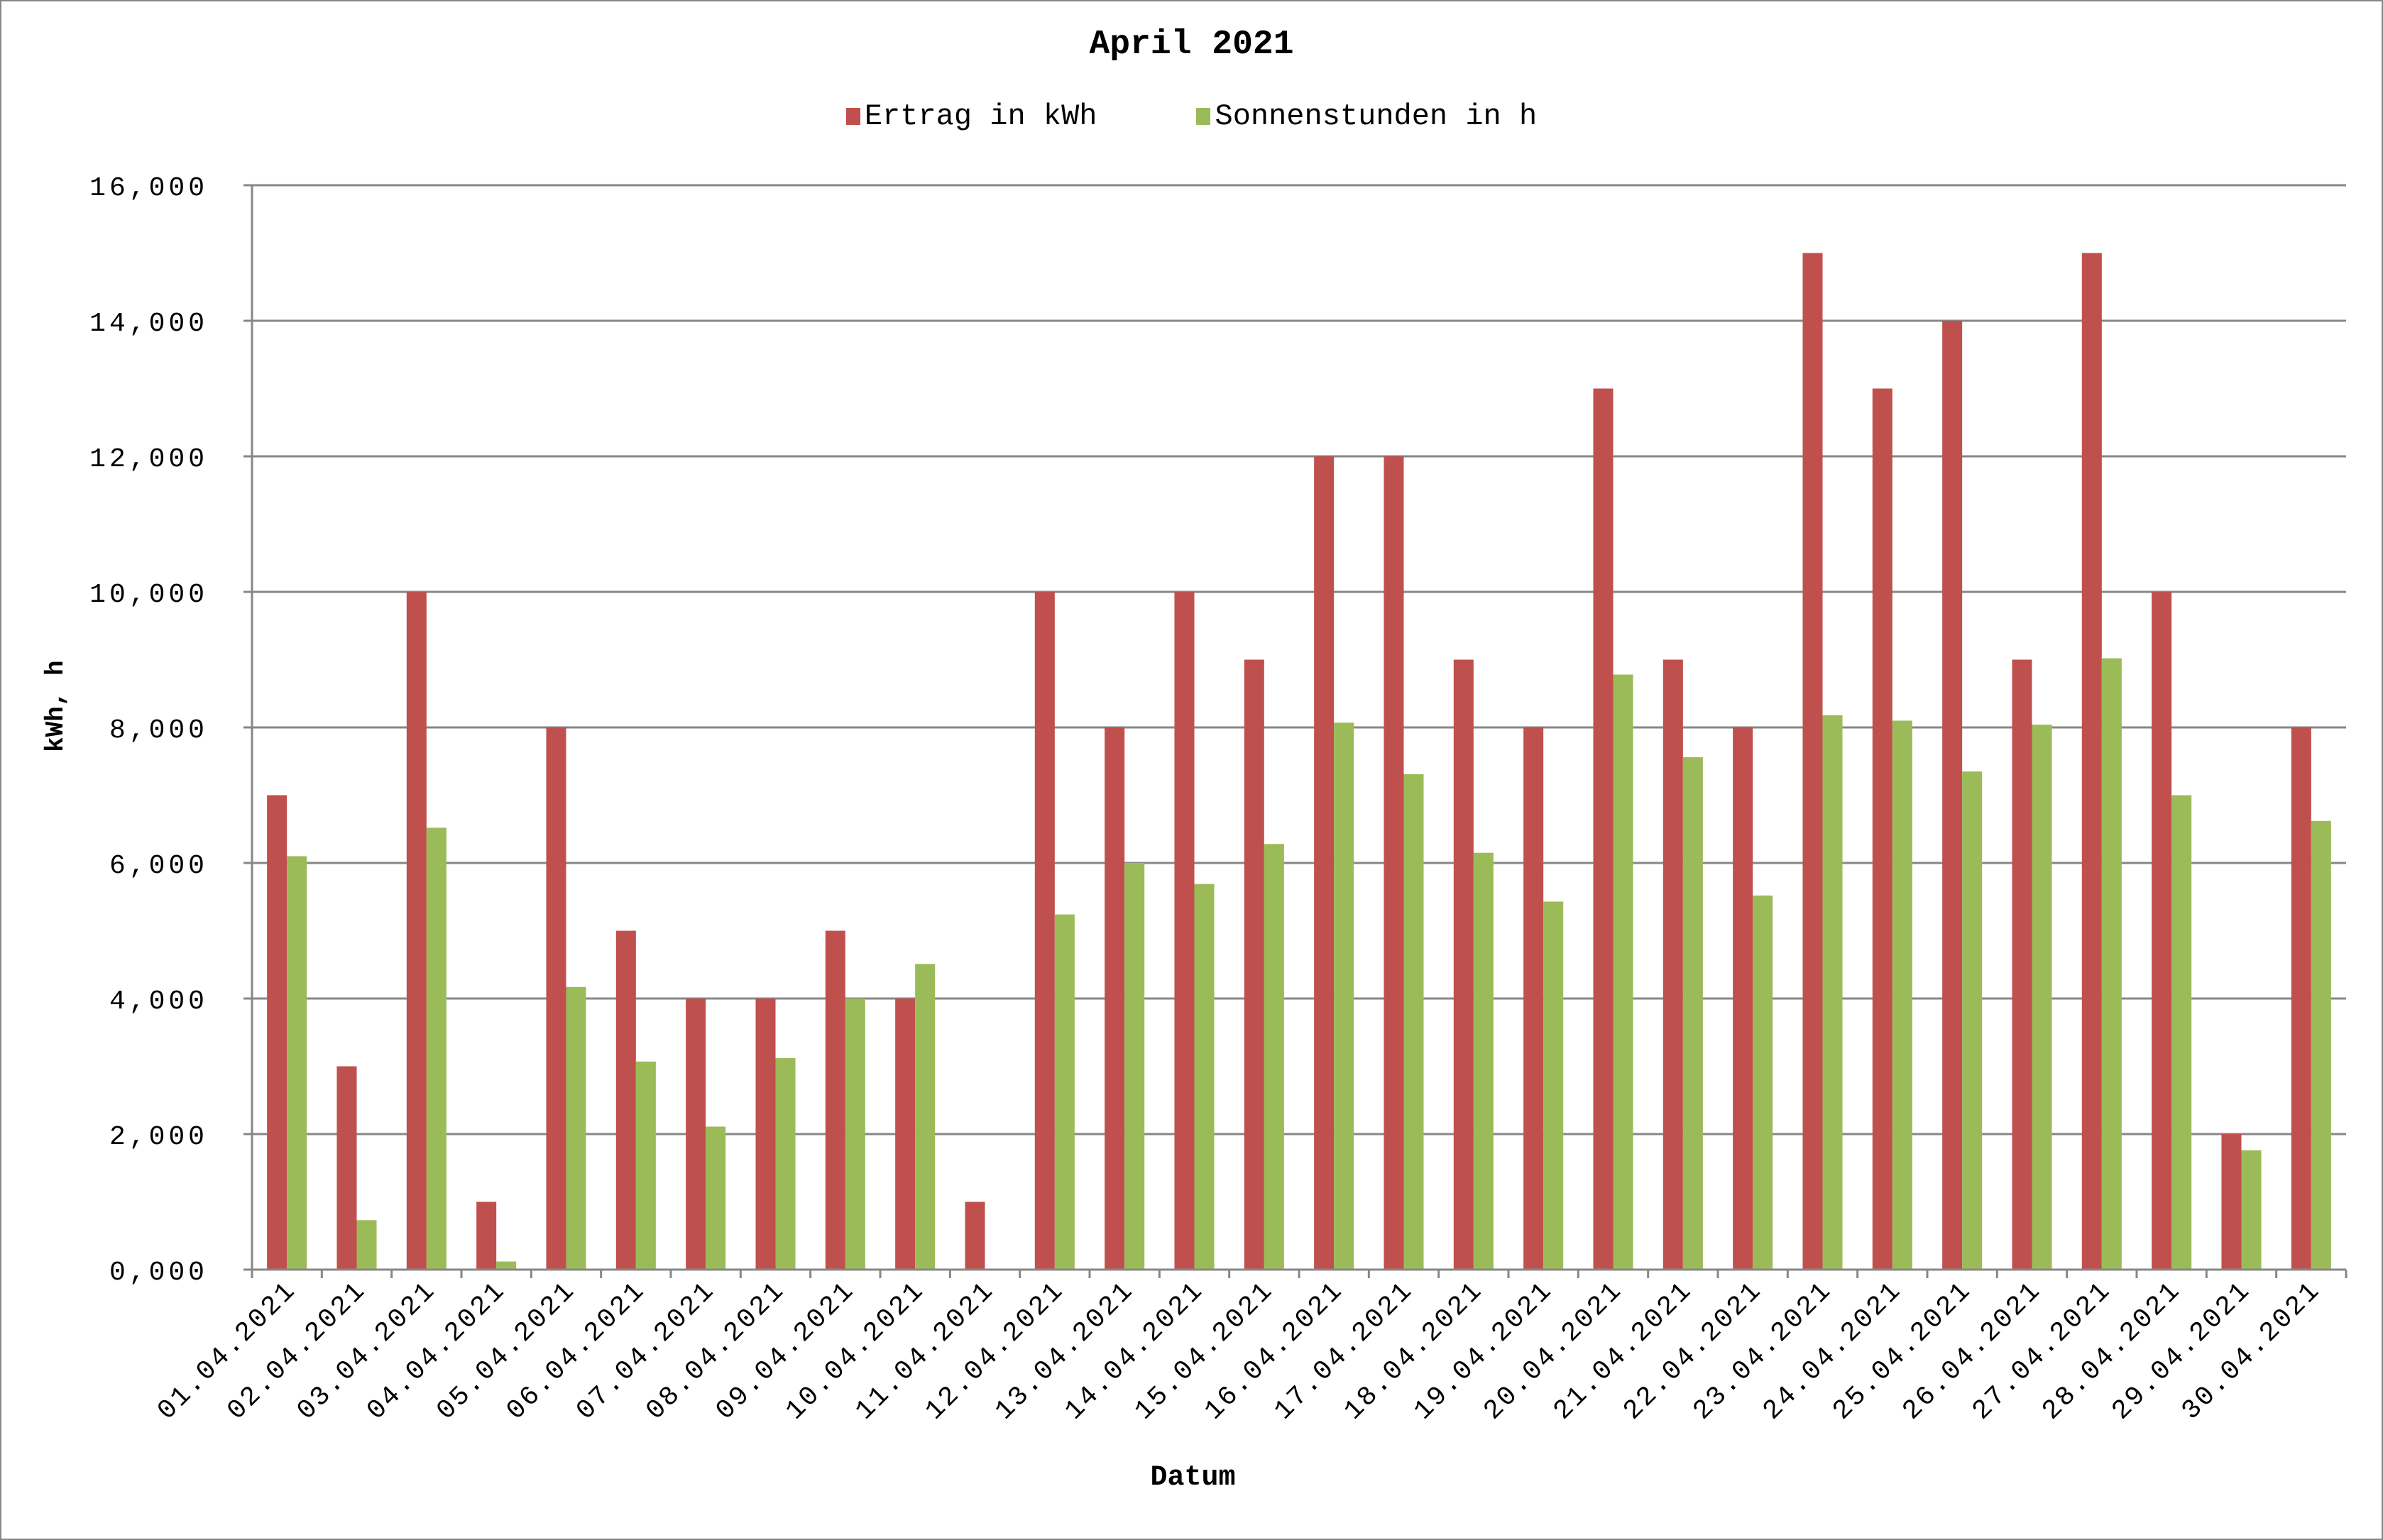  Describe the element at coordinates (158, 1138) in the screenshot. I see `y-tick-label: 2,000` at that location.